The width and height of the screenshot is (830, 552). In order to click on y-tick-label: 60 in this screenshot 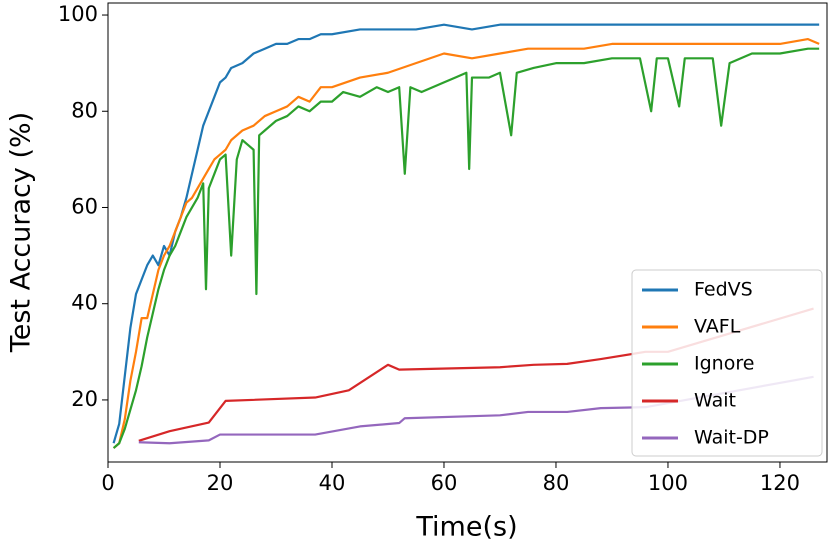, I will do `click(84, 206)`.